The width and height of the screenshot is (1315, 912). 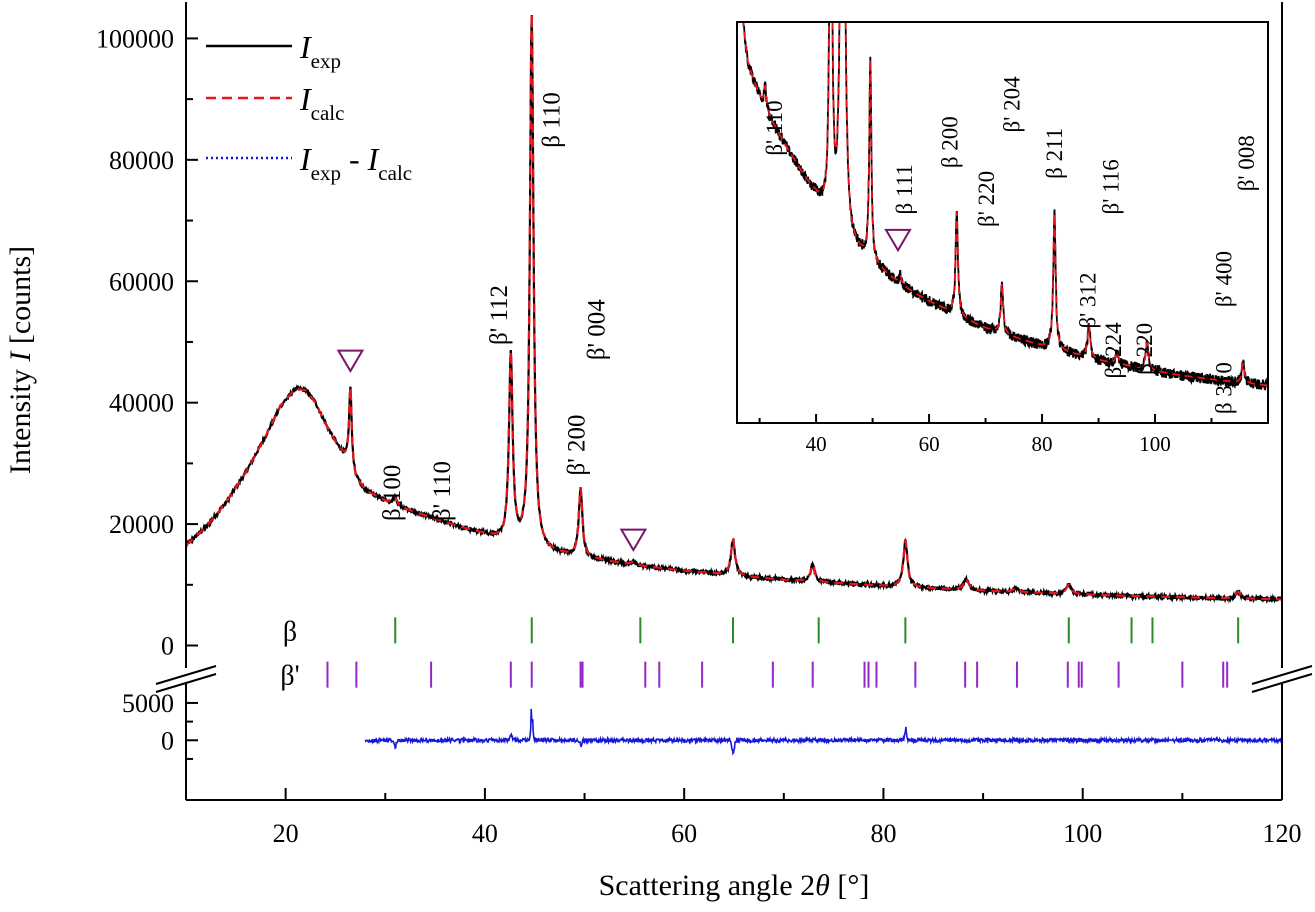 What do you see at coordinates (290, 631) in the screenshot?
I see `phase-row-label: β` at bounding box center [290, 631].